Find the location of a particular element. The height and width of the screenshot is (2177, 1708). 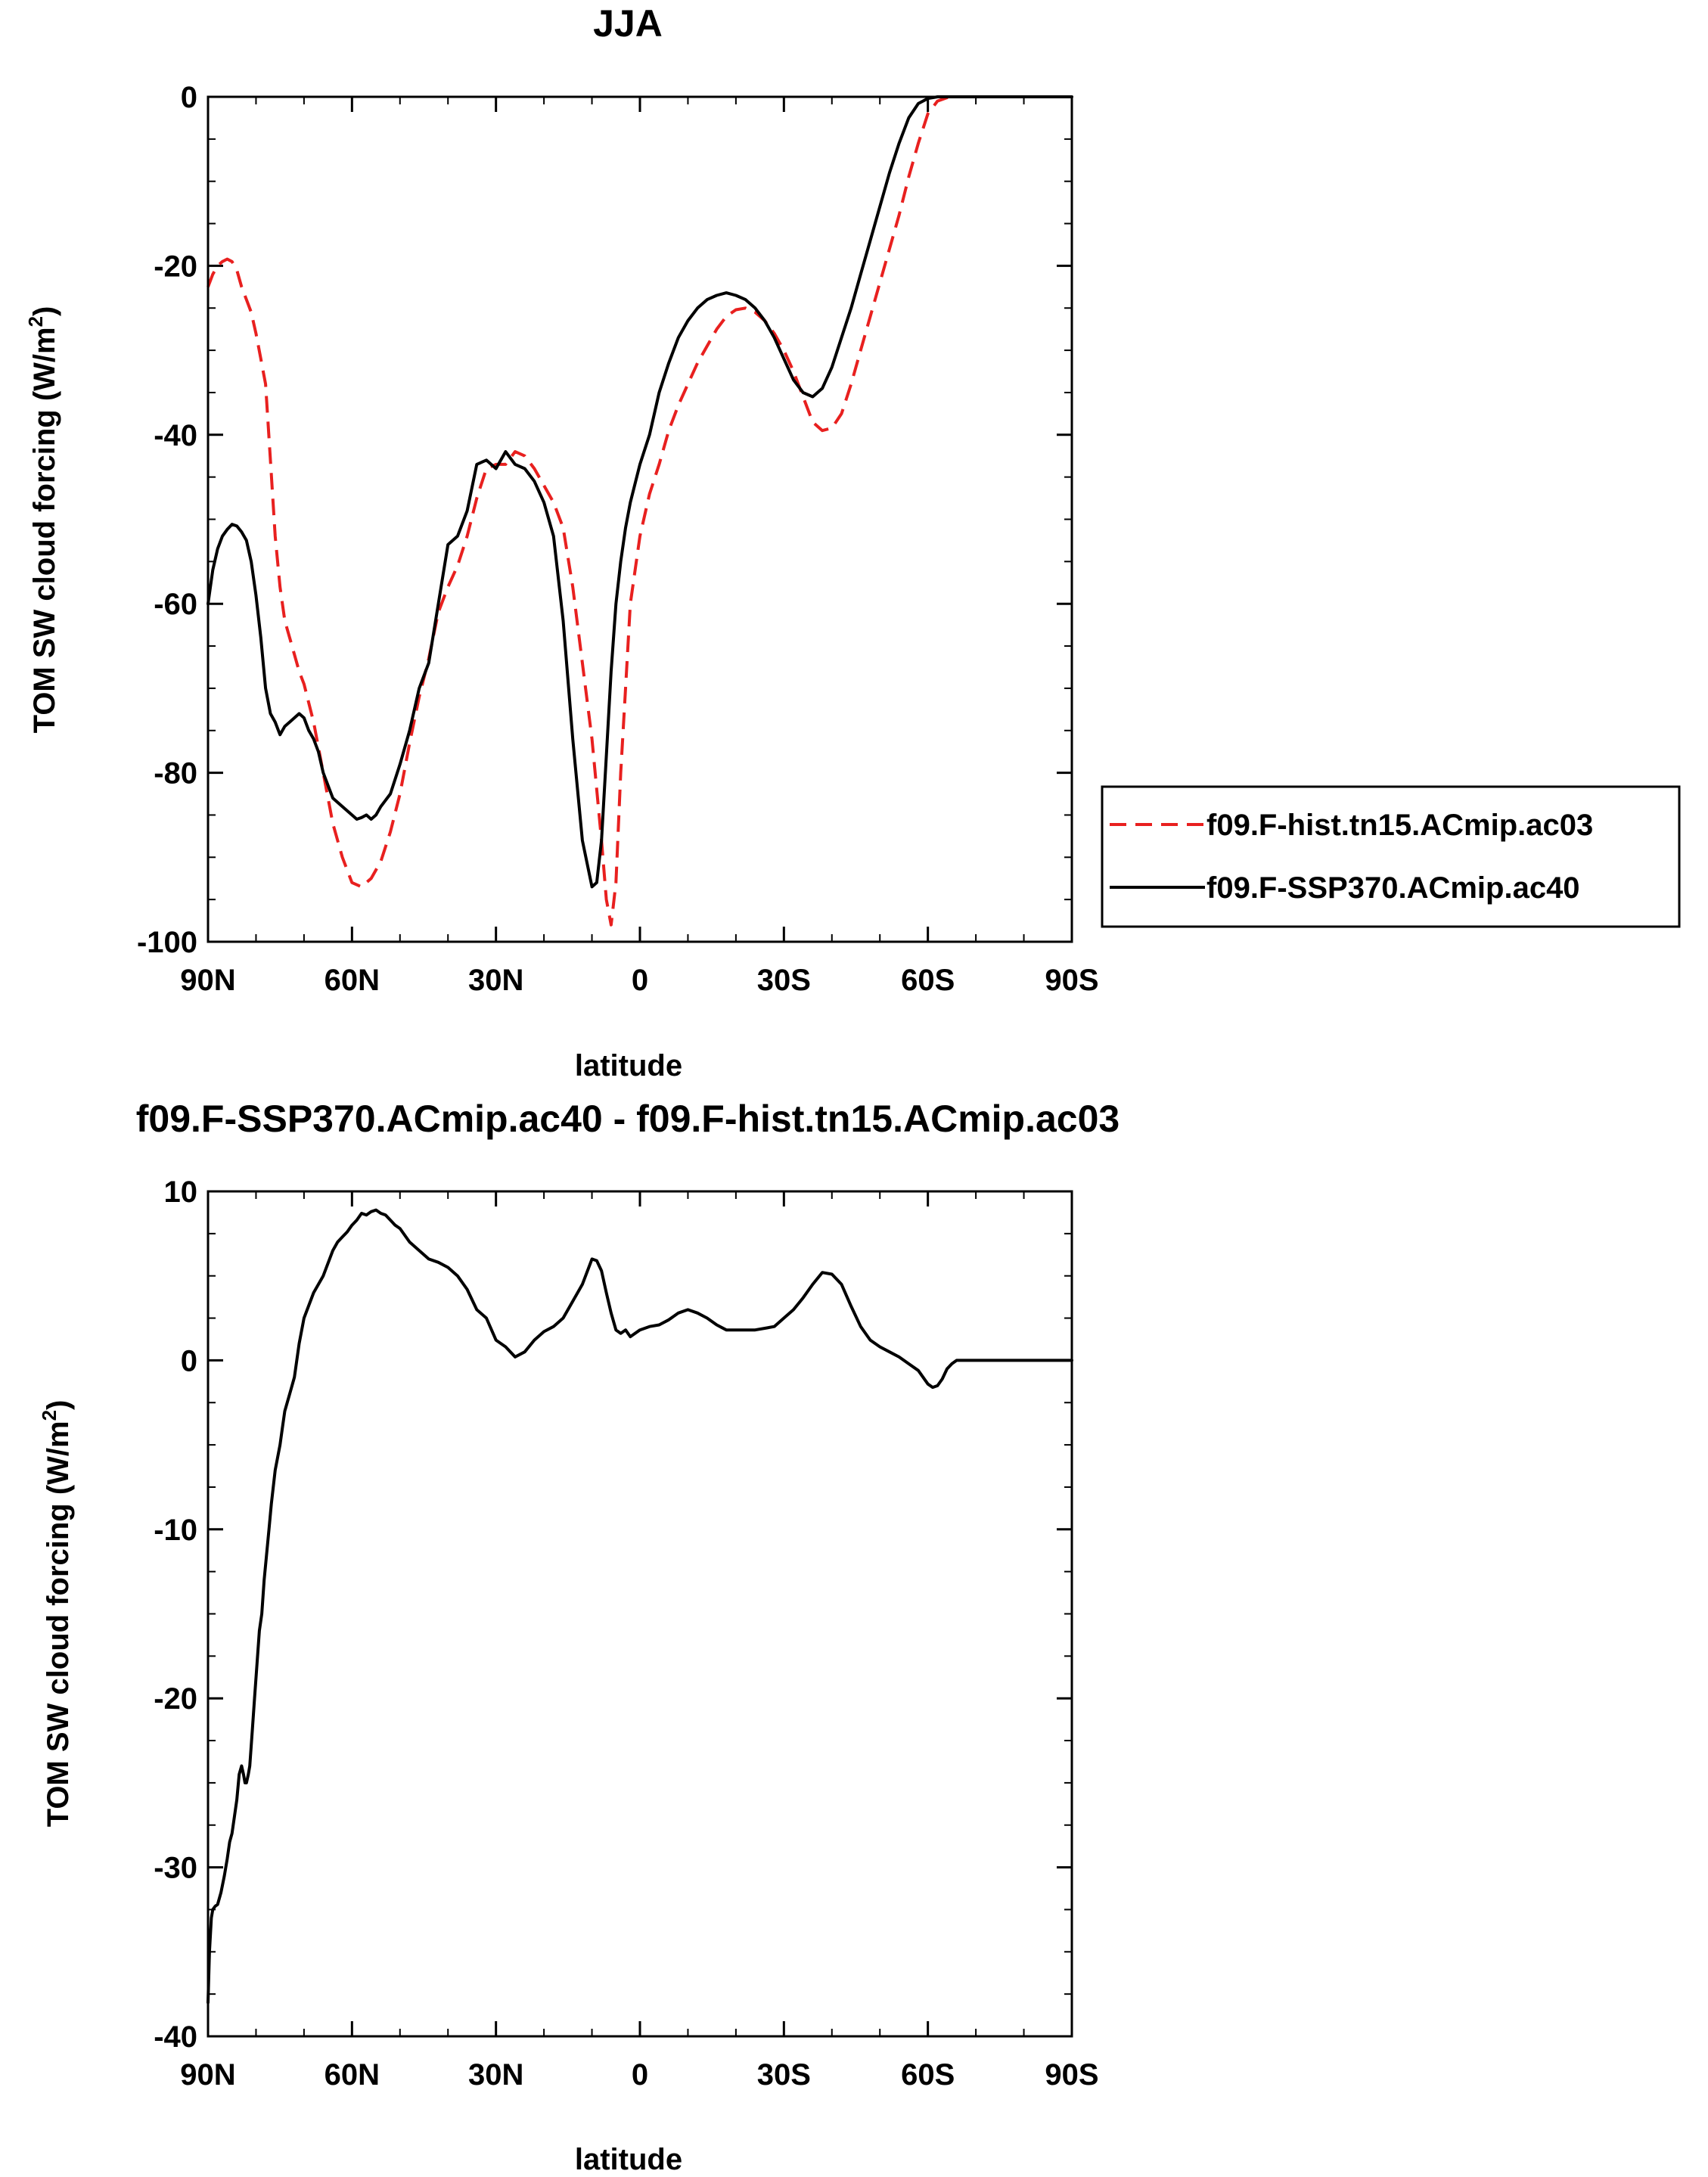

y-tick-label: -60 is located at coordinates (175, 604).